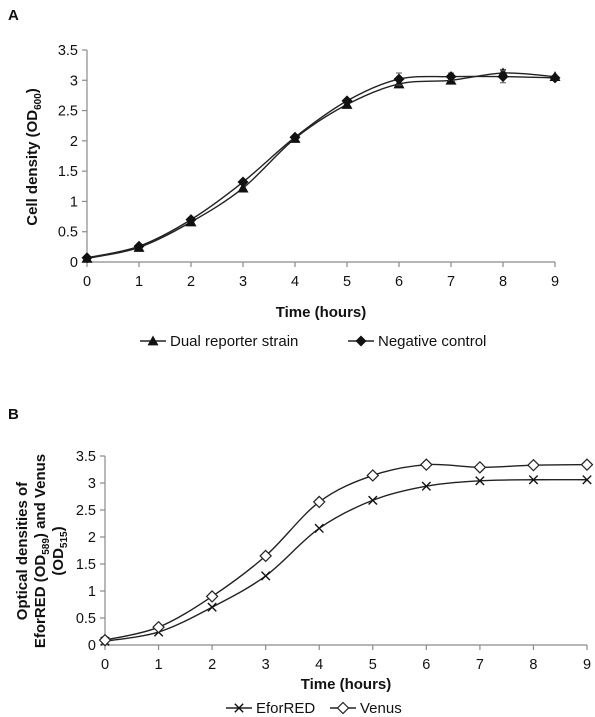 Image resolution: width=595 pixels, height=717 pixels. What do you see at coordinates (13, 15) in the screenshot?
I see `panel-label: A` at bounding box center [13, 15].